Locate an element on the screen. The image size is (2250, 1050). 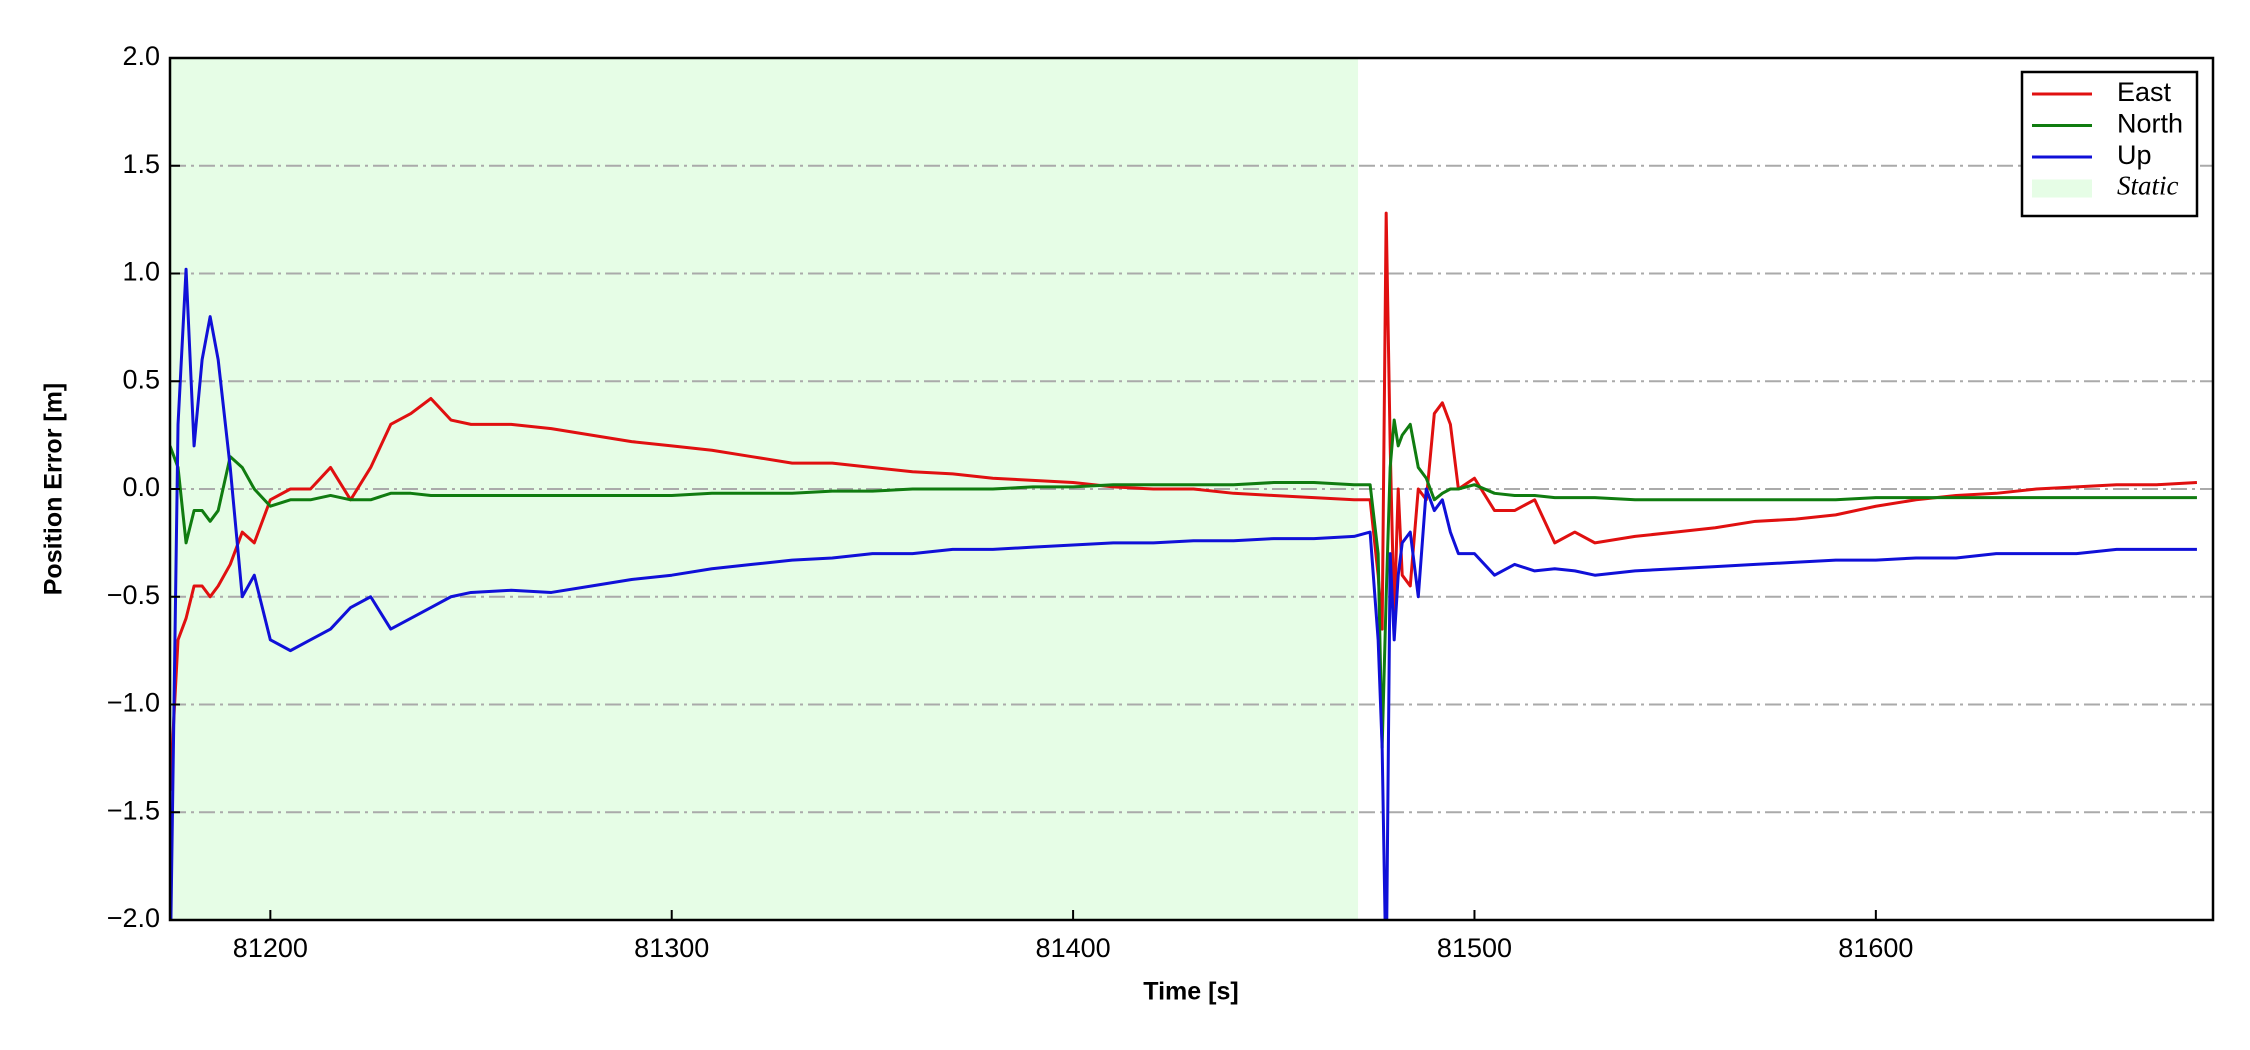
legend-label: East is located at coordinates (2144, 92).